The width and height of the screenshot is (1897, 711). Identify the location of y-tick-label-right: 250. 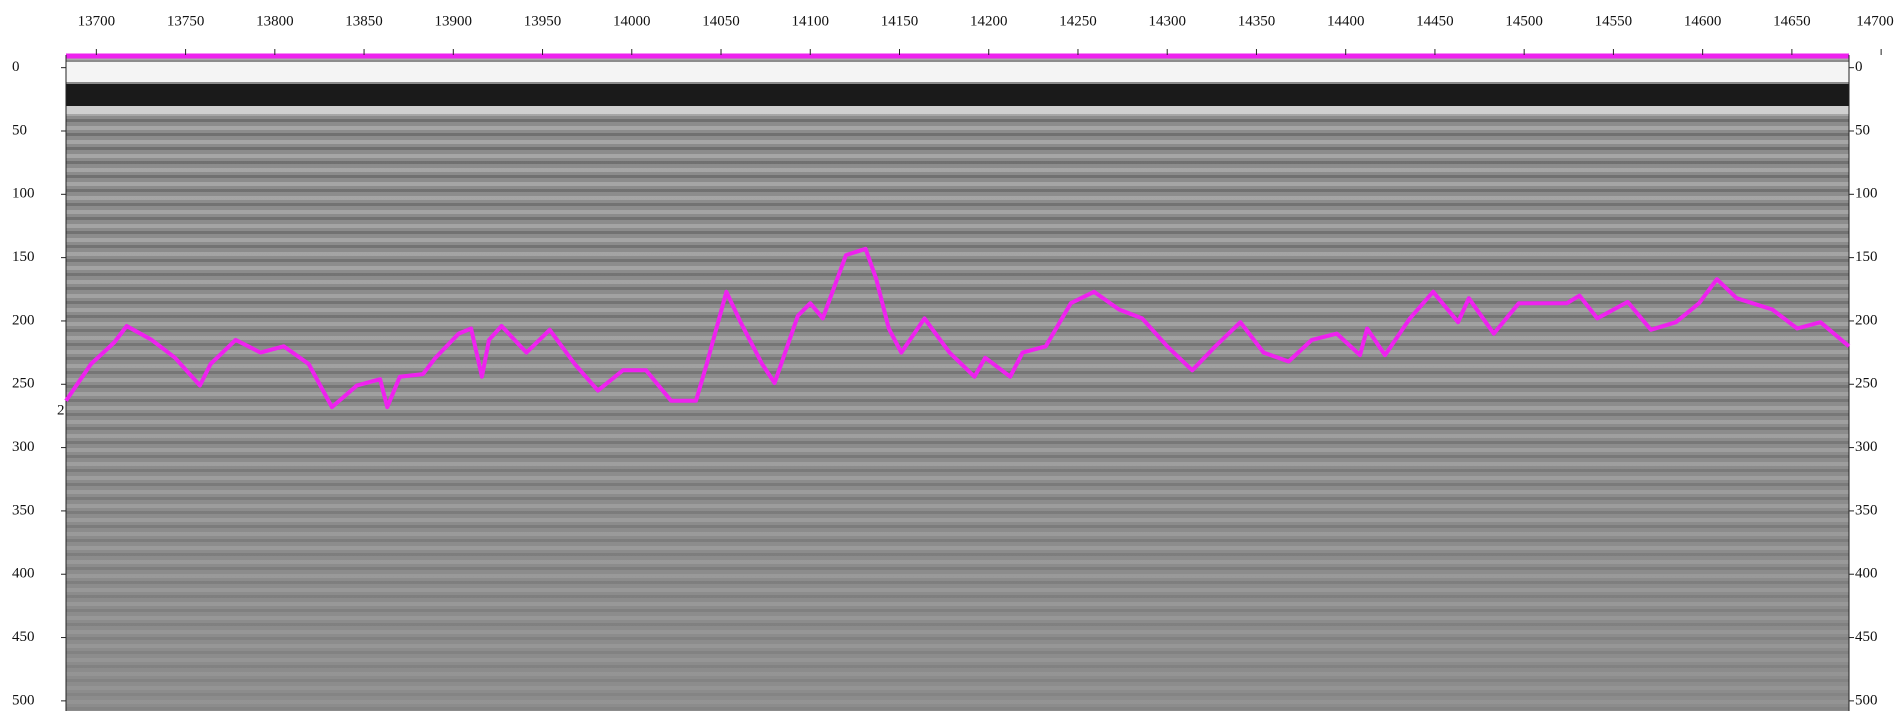
(1866, 384).